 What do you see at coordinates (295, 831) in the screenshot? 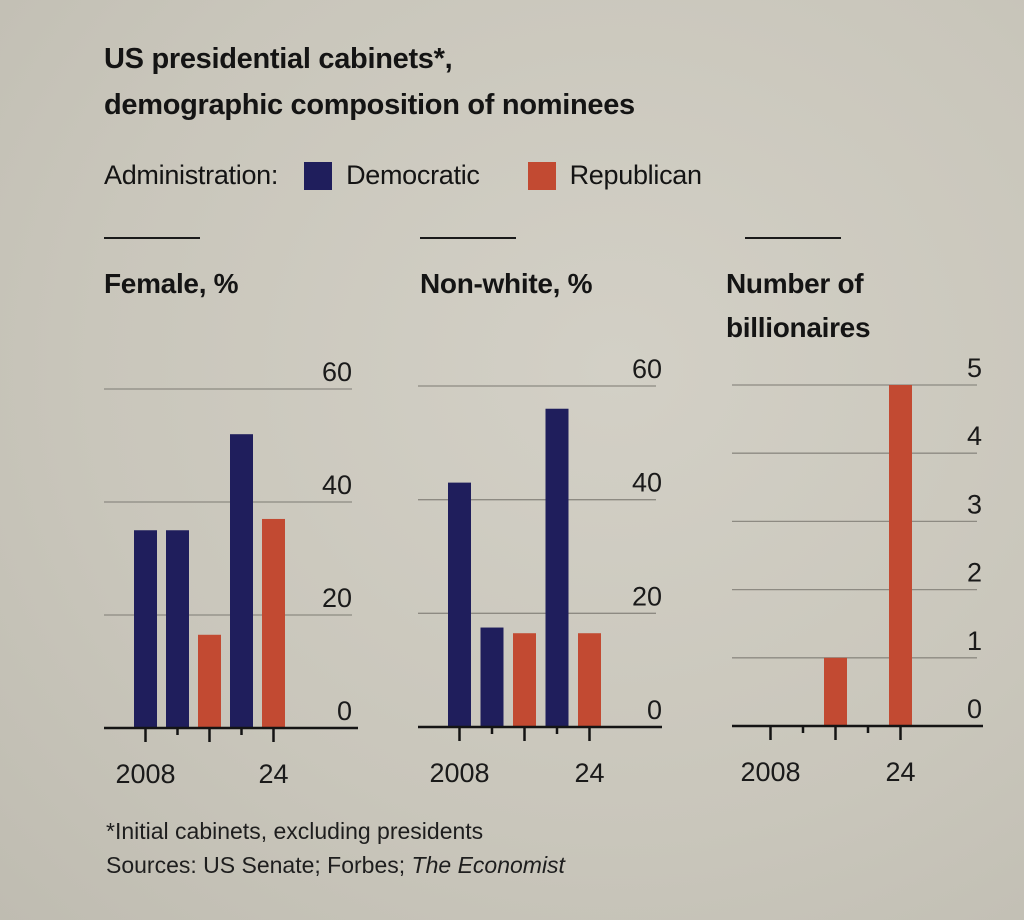
I see `footnote-note: *Initial cabinets, excluding presidents` at bounding box center [295, 831].